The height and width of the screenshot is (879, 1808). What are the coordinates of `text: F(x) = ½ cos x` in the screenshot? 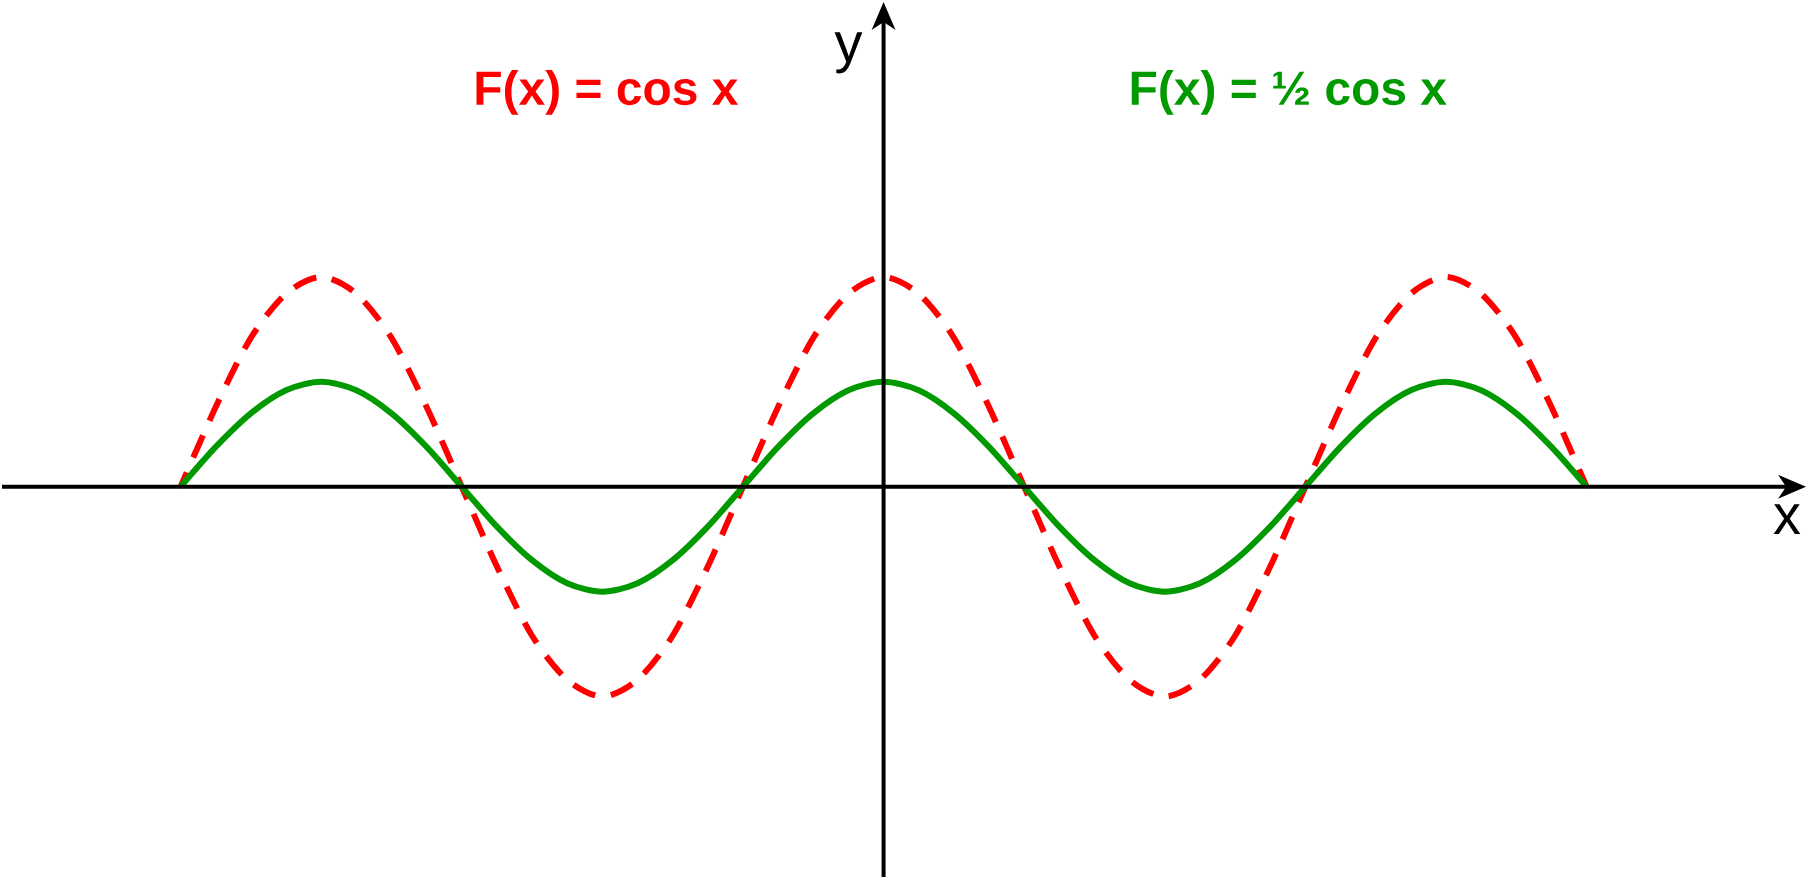 It's located at (1289, 92).